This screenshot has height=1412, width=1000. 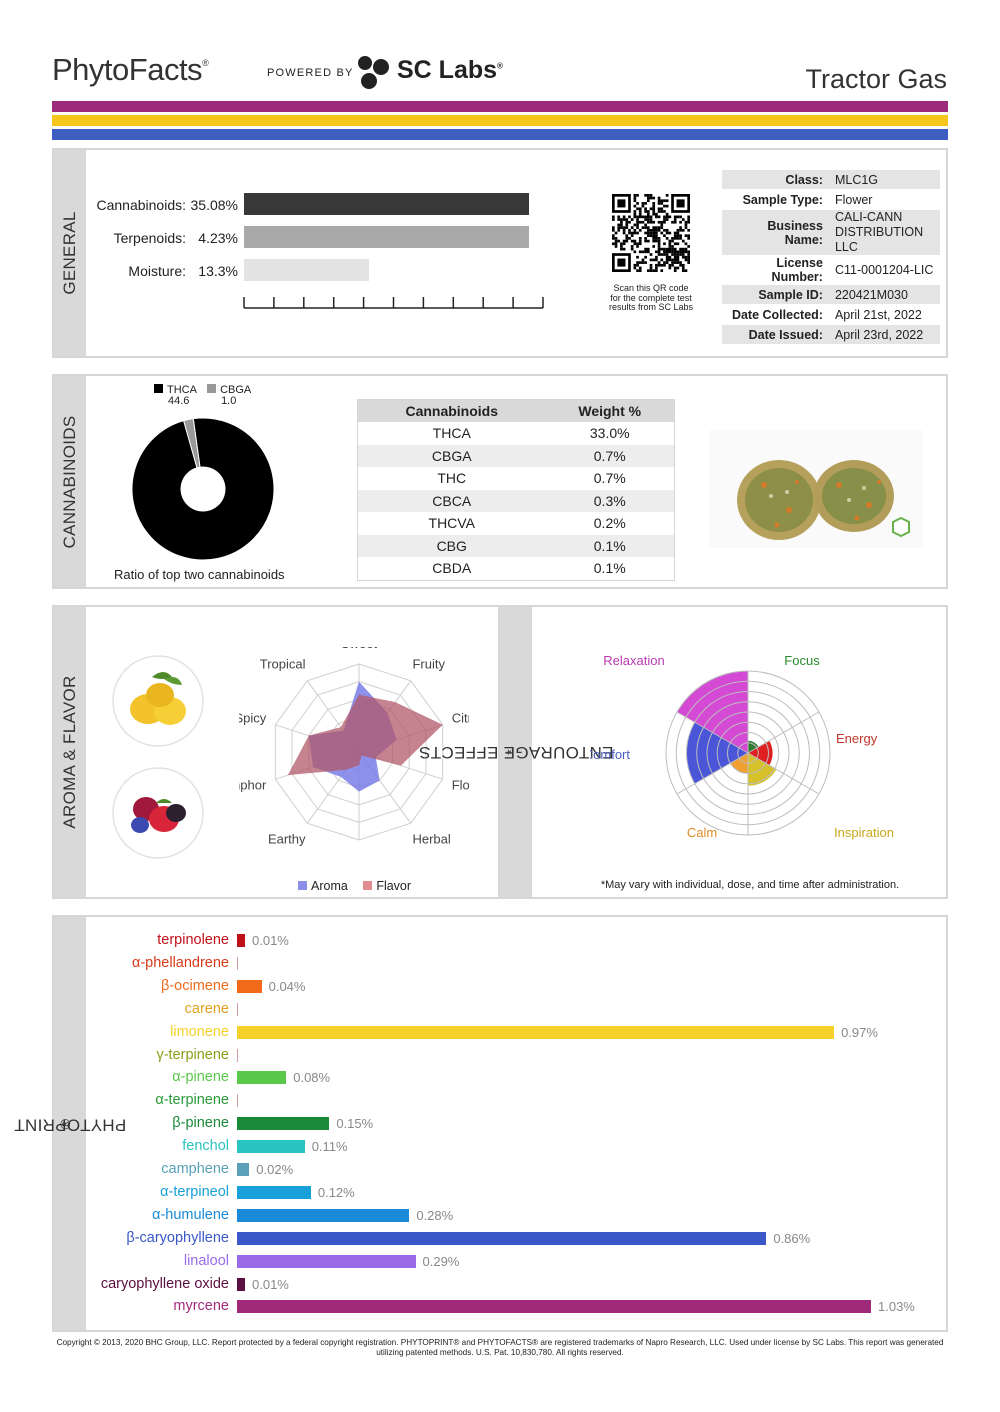 What do you see at coordinates (516, 568) in the screenshot?
I see `cannabinoid-row: CBDA 0.1%` at bounding box center [516, 568].